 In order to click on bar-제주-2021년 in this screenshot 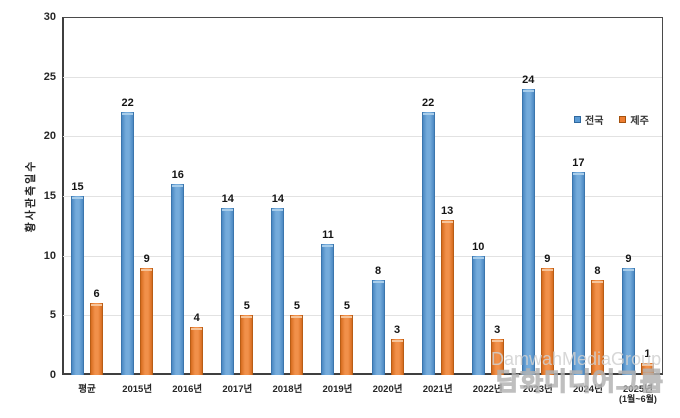, I will do `click(447, 297)`.